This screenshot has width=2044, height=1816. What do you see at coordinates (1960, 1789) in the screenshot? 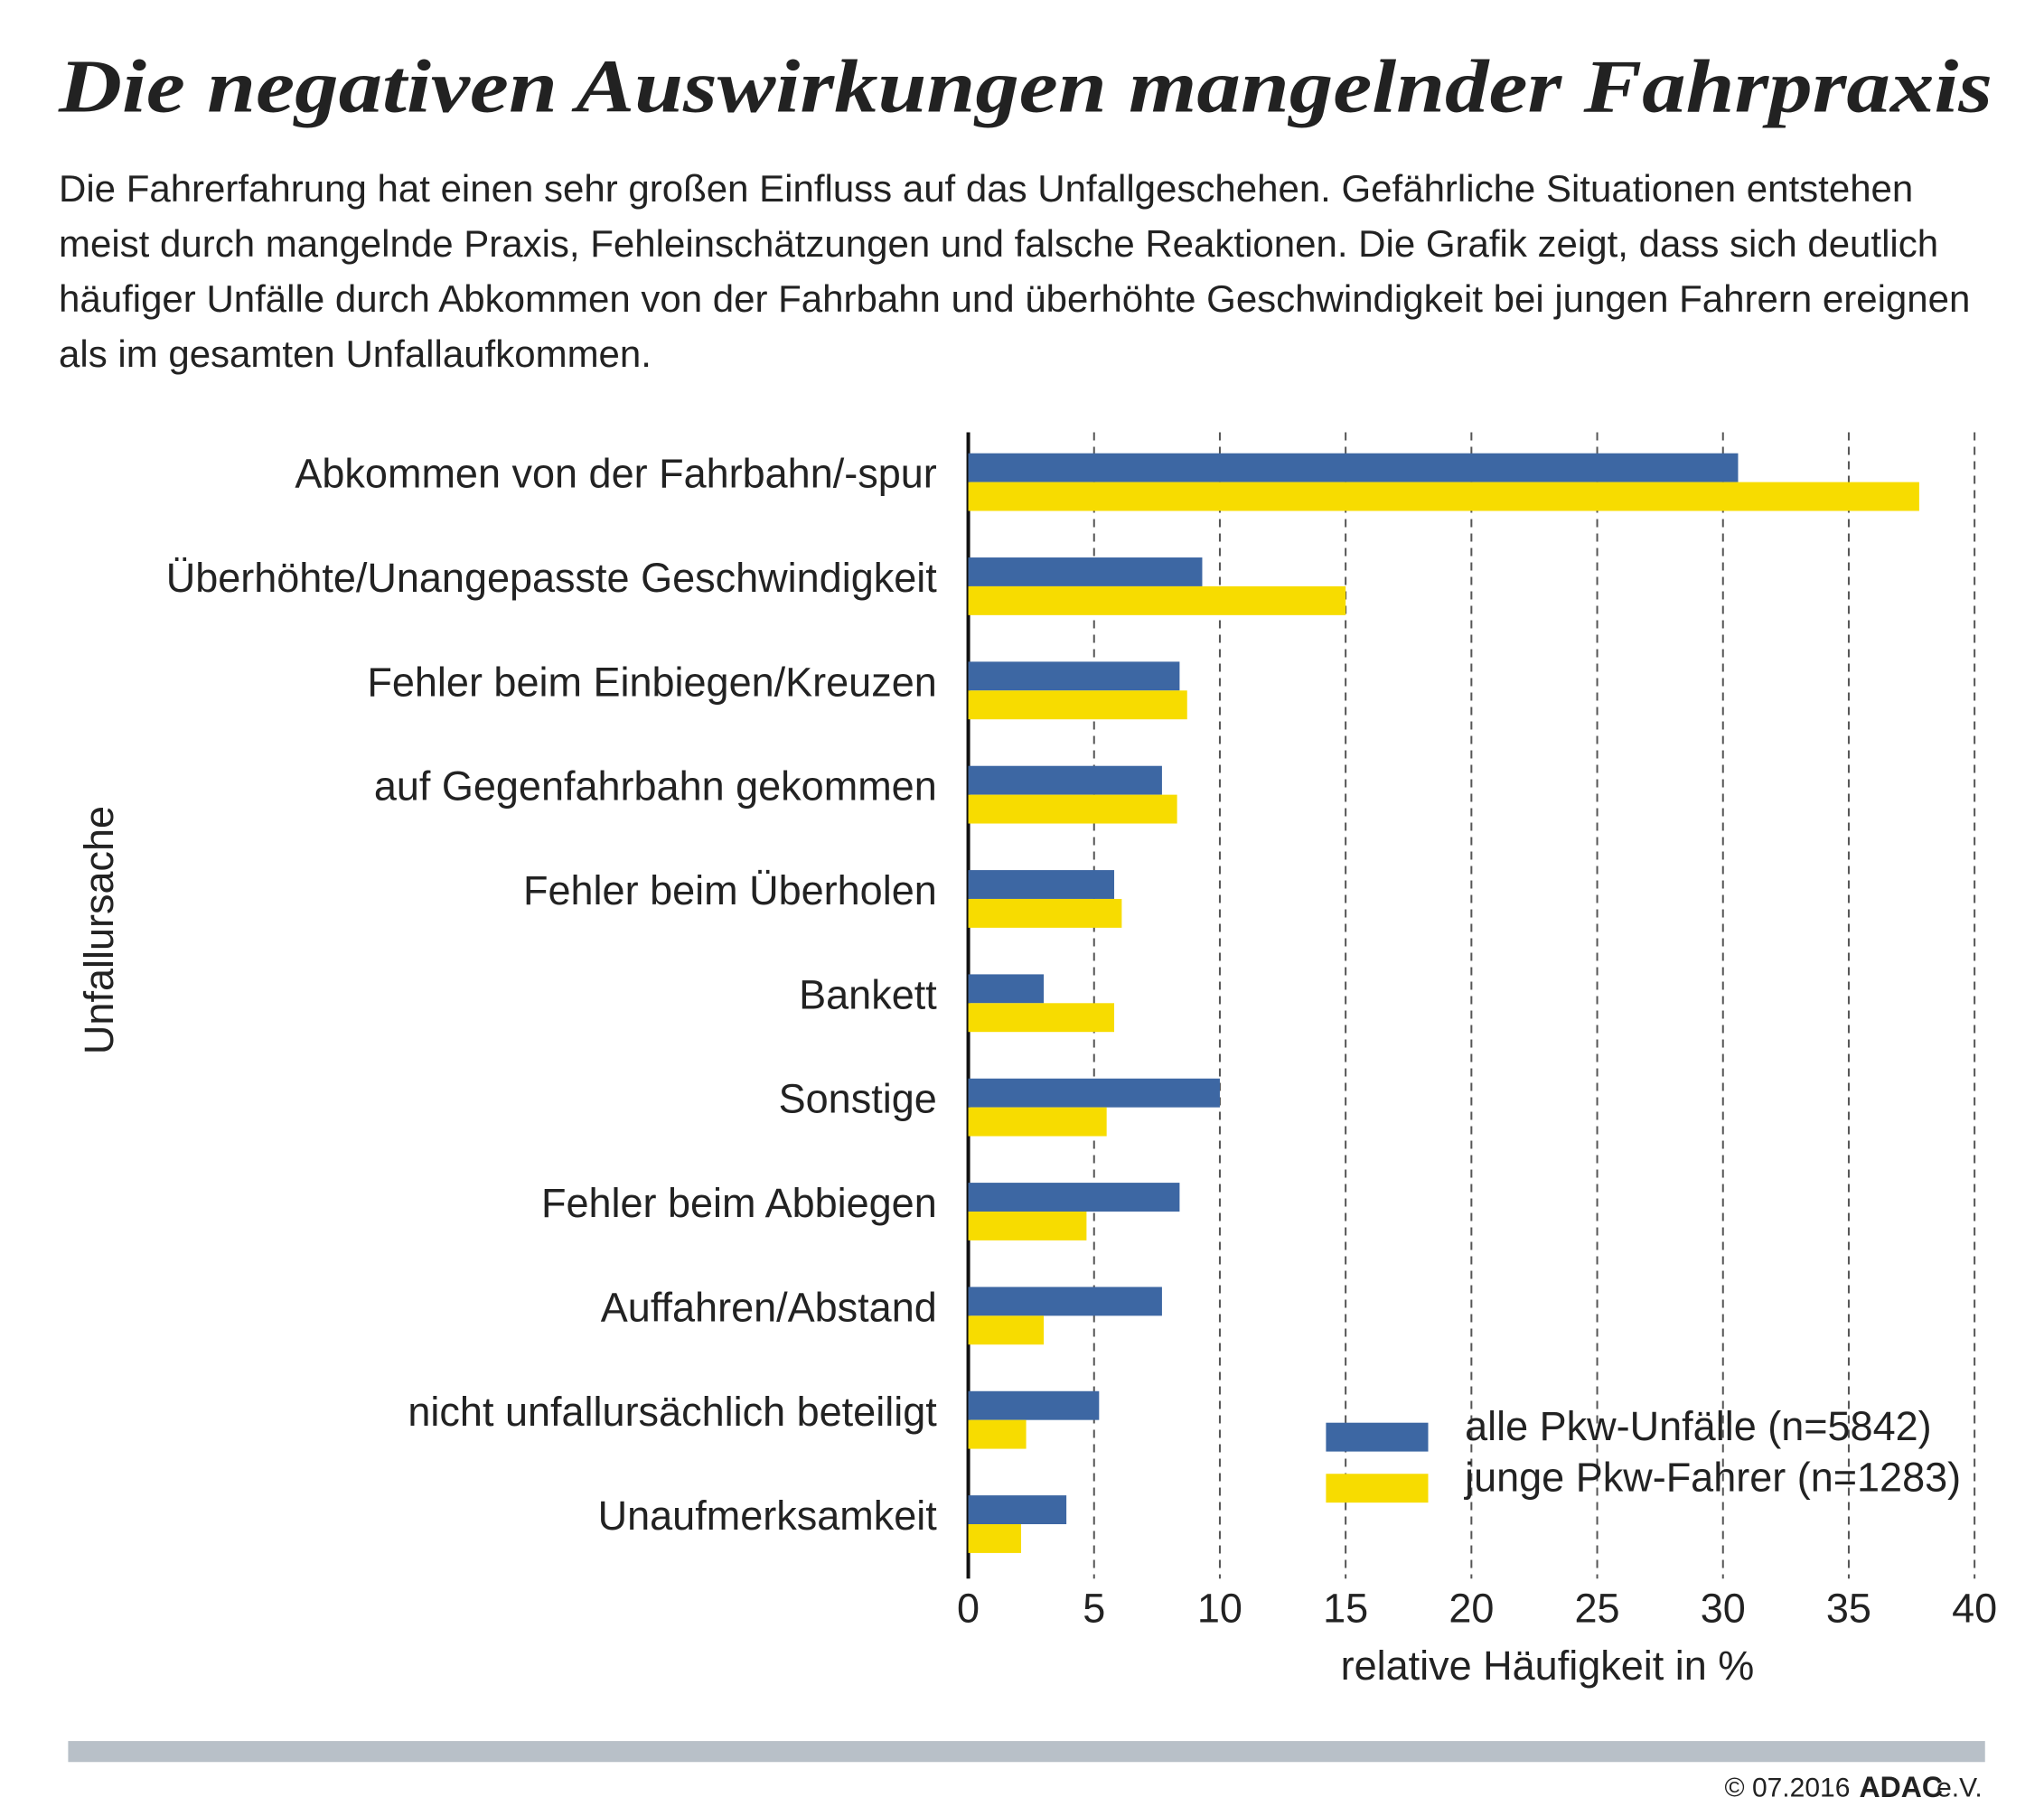
I see `footer-suffix: e.V.` at bounding box center [1960, 1789].